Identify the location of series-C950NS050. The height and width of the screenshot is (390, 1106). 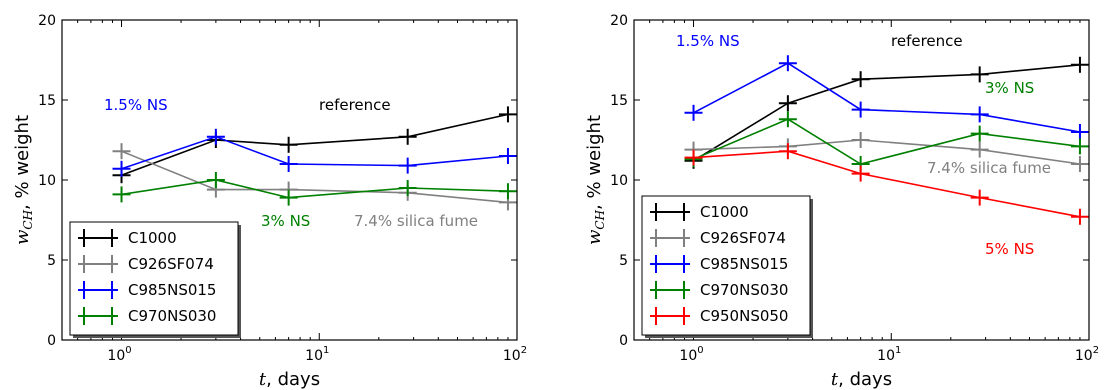
(886, 184).